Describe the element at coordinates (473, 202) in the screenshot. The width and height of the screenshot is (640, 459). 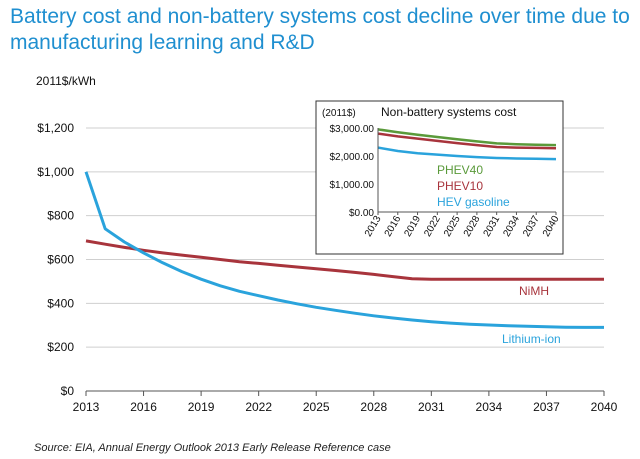
I see `inset-legend-hev-gasoline: HEV gasoline` at that location.